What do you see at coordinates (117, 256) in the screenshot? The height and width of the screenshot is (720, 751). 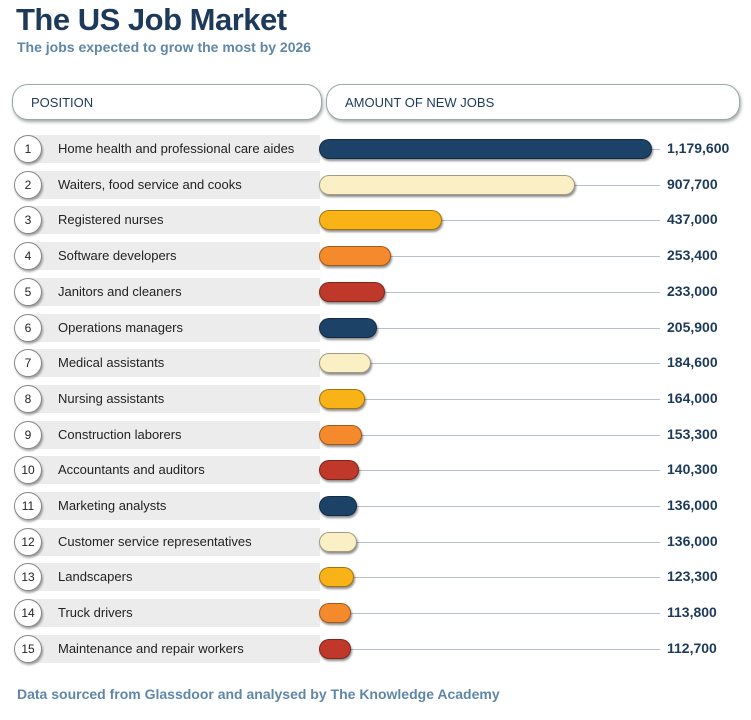 I see `position-label: Software developers` at bounding box center [117, 256].